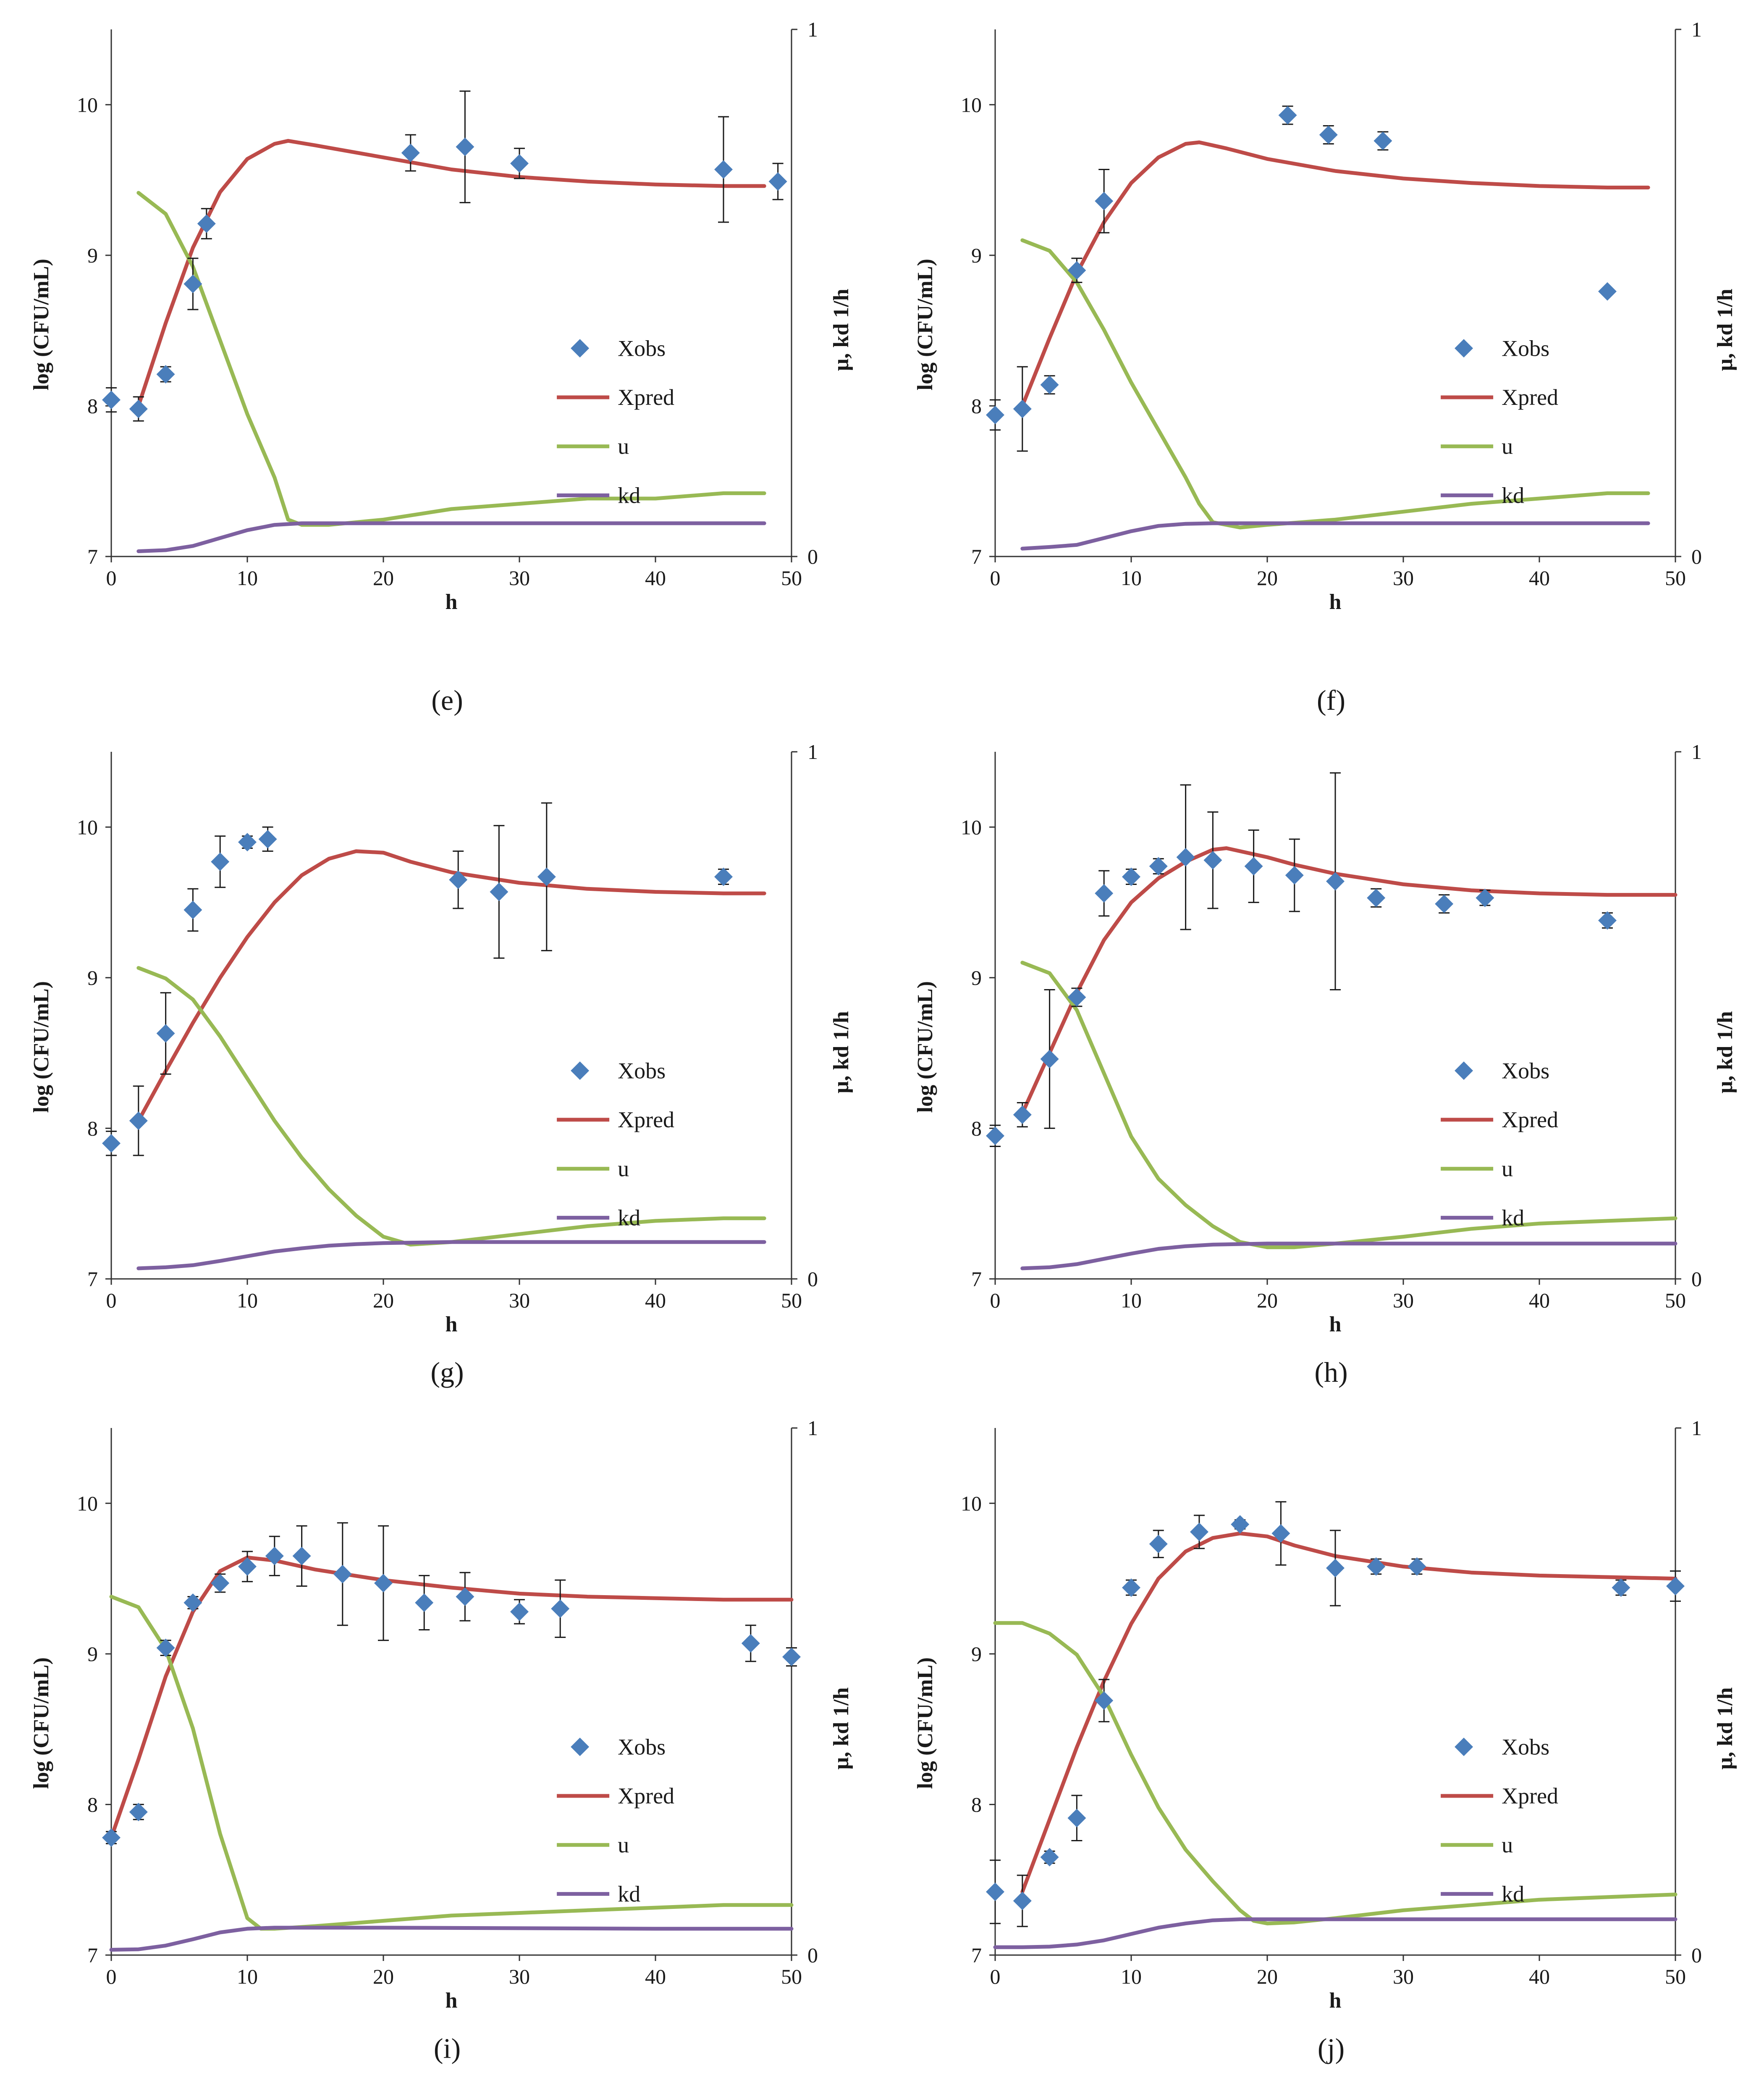  I want to click on x-tick-label: 20, so click(383, 1976).